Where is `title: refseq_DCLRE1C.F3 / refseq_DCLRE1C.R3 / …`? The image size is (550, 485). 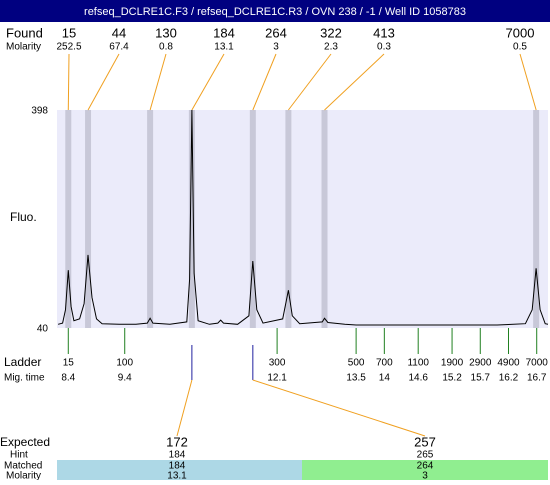 title: refseq_DCLRE1C.F3 / refseq_DCLRE1C.R3 / … is located at coordinates (275, 12).